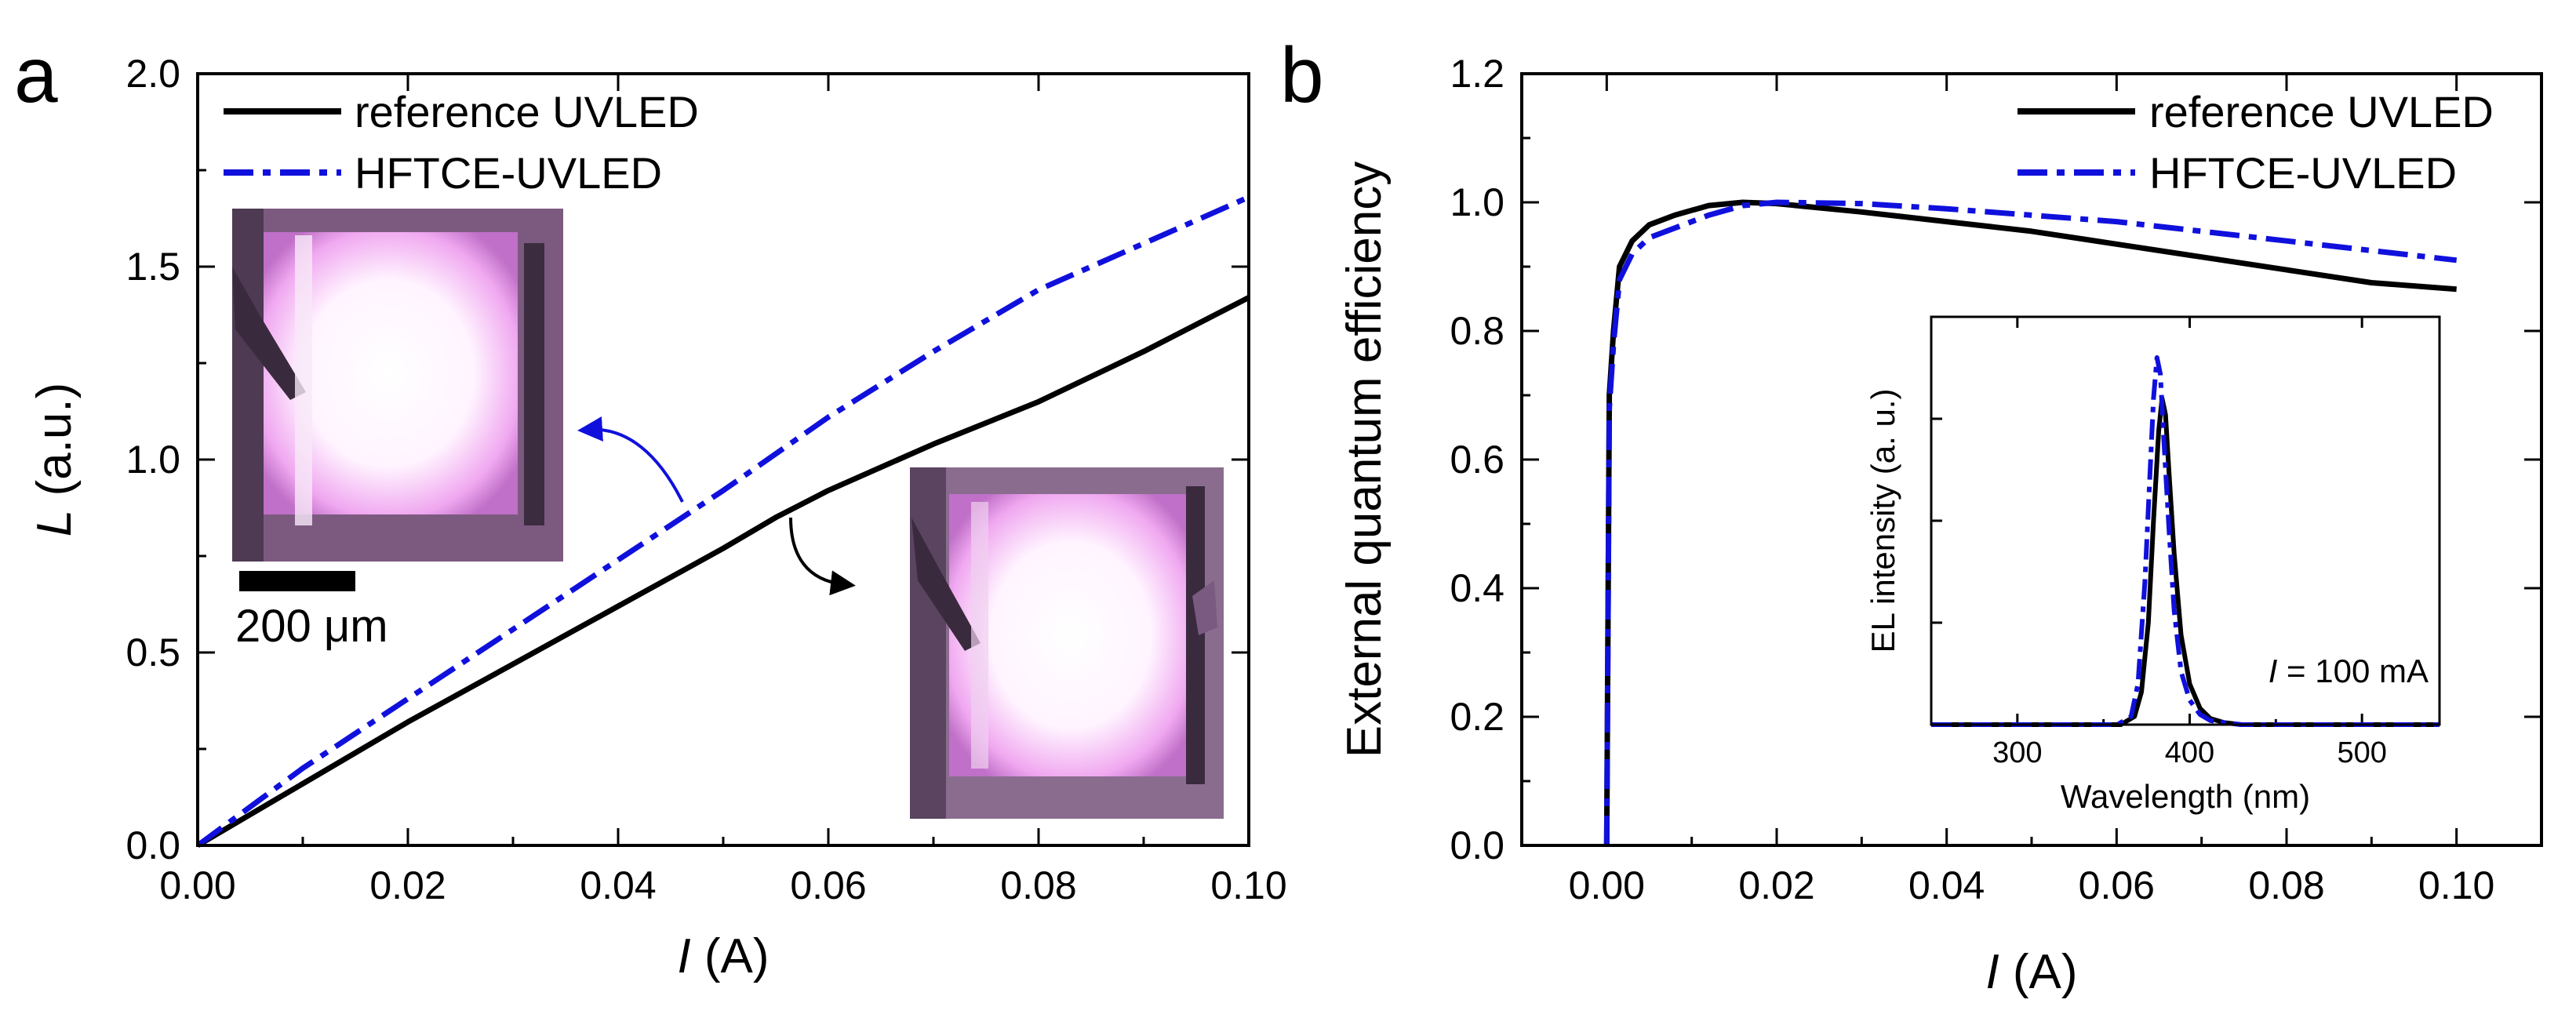 Image resolution: width=2576 pixels, height=1025 pixels. What do you see at coordinates (2189, 752) in the screenshot?
I see `x-tick-label: 400` at bounding box center [2189, 752].